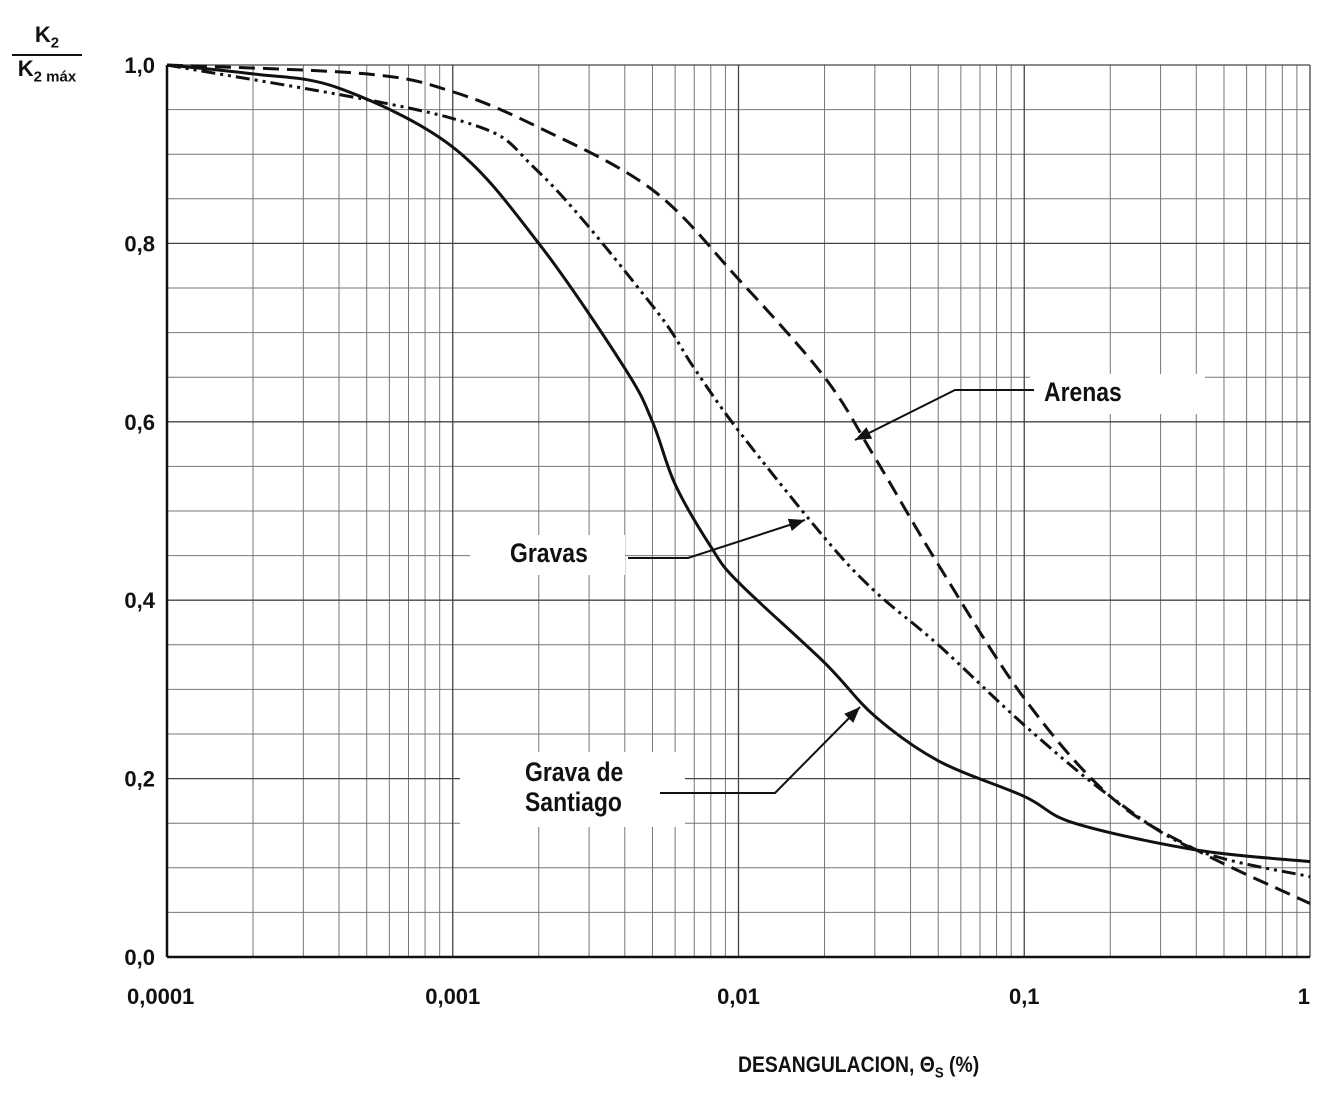 Image resolution: width=1341 pixels, height=1102 pixels. I want to click on y-tick-label: 0,2, so click(139, 779).